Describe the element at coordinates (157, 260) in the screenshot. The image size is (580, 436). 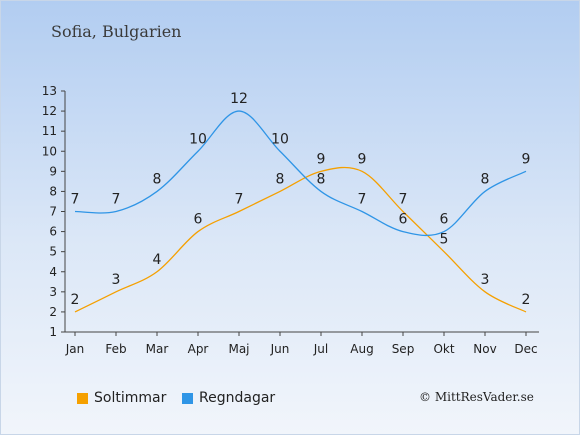
I see `data-label-sun: 4` at that location.